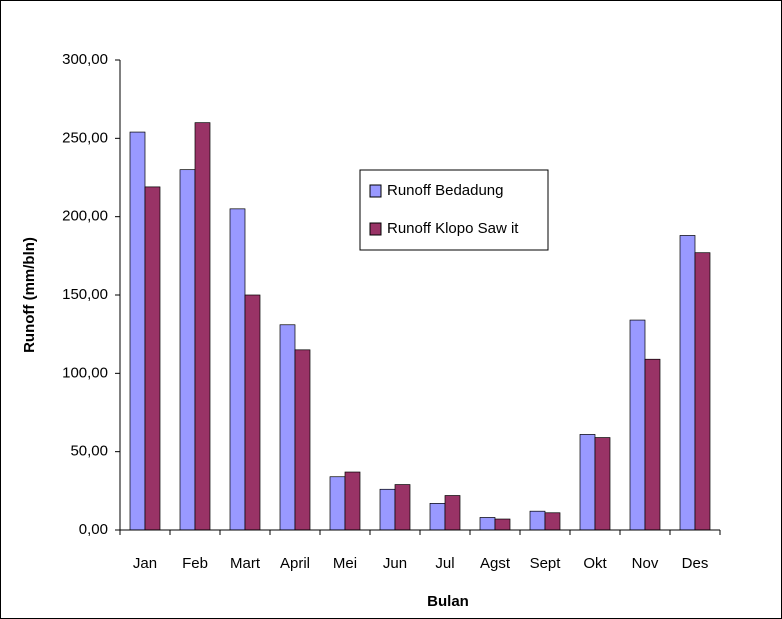 This screenshot has width=782, height=619. Describe the element at coordinates (645, 563) in the screenshot. I see `x-tick-label: Nov` at that location.